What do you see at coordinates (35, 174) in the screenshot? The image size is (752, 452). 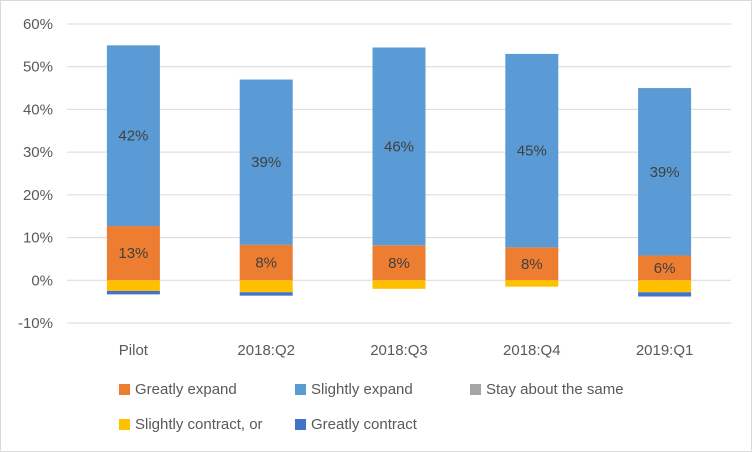 I see `y-axis-tick-labels: -10% 0% 10% 20% 30% 40% 50% 60%` at bounding box center [35, 174].